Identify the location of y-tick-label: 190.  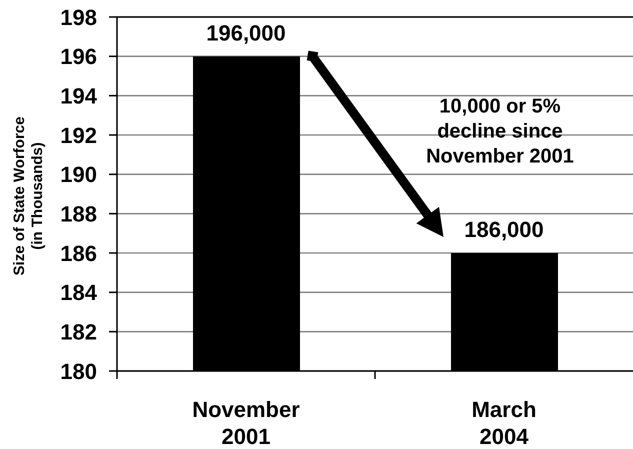
(78, 175).